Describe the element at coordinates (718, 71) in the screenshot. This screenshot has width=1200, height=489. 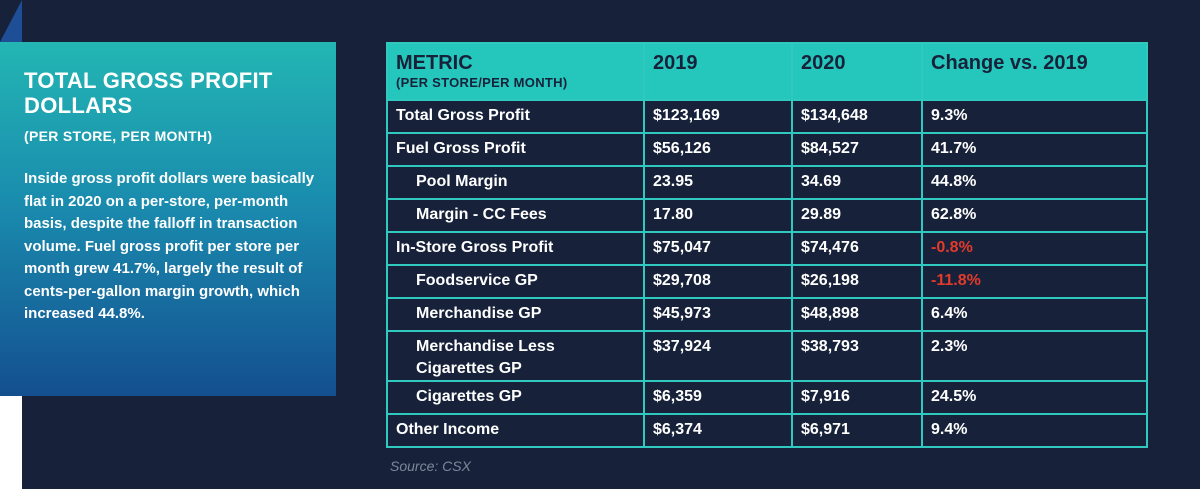
I see `header-2019: 2019` at that location.